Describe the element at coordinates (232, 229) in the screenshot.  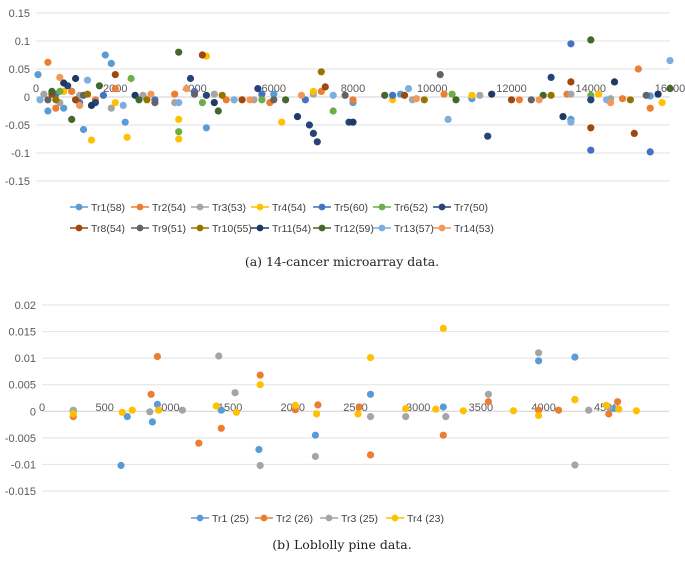
I see `legend-label: Tr10(55)` at that location.